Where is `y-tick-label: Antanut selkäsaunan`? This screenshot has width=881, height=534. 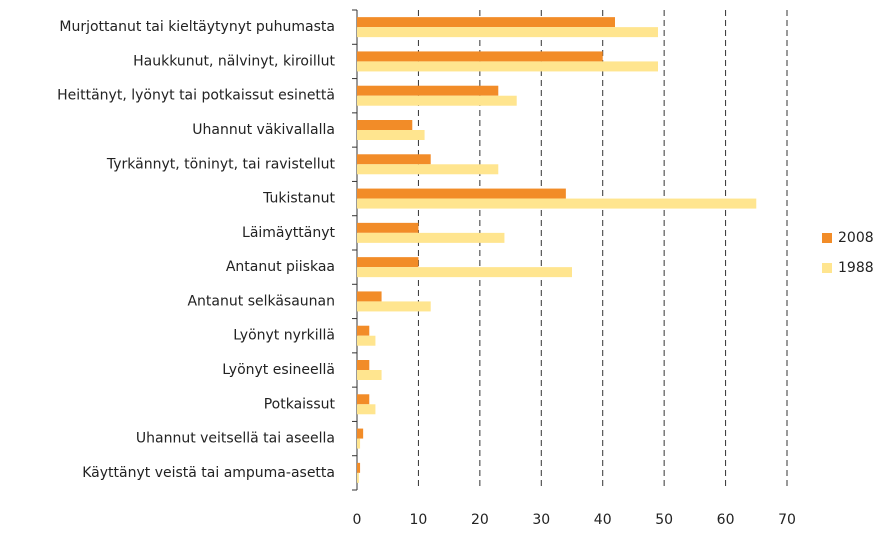
y-tick-label: Antanut selkäsaunan is located at coordinates (261, 301).